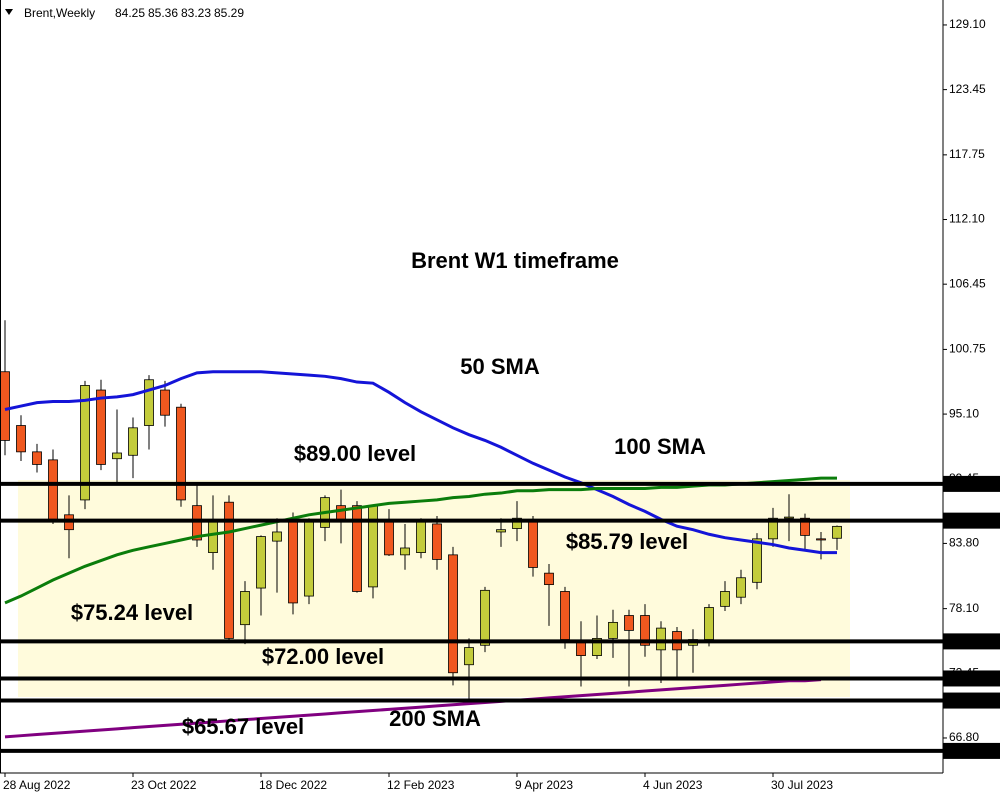  I want to click on chart-title: Brent W1 timeframe, so click(515, 260).